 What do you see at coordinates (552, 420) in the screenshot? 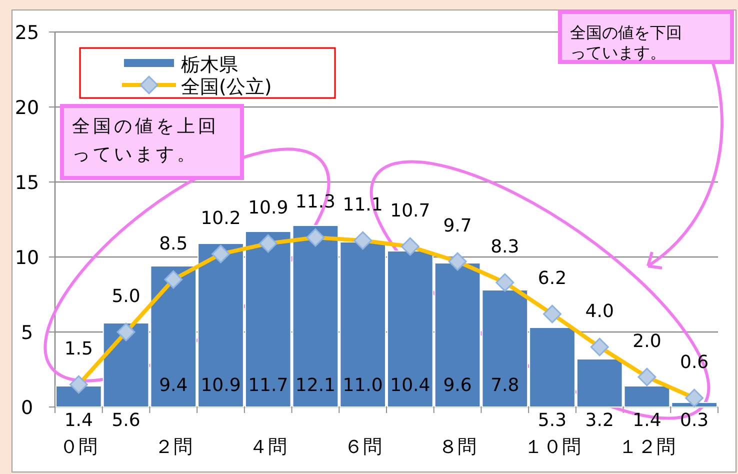
I see `data-label: 5.3` at bounding box center [552, 420].